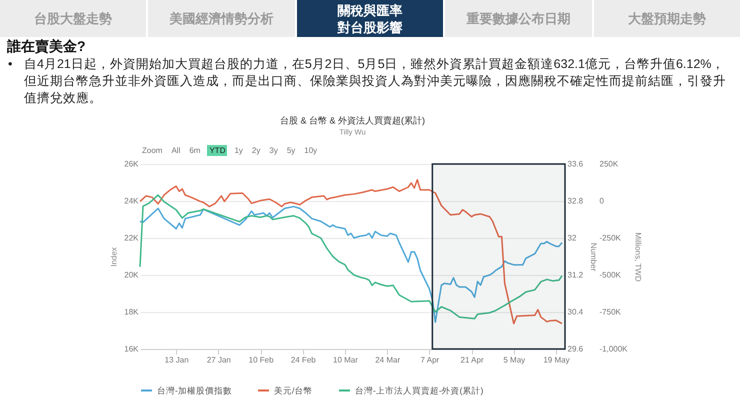 Image resolution: width=740 pixels, height=416 pixels. I want to click on x-tick-label: 7 Apr, so click(430, 360).